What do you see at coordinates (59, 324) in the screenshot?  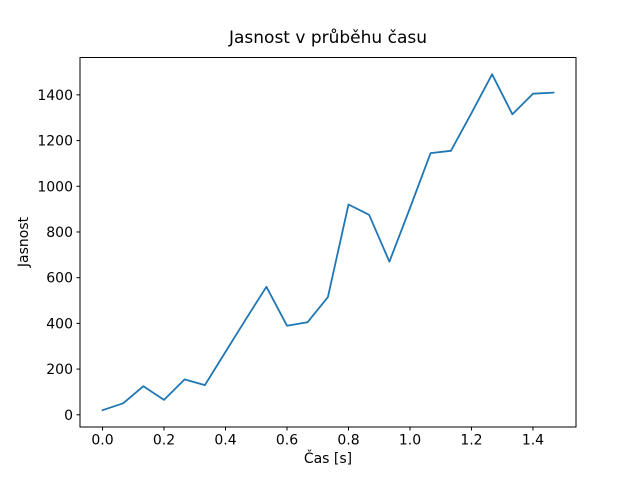 I see `y-tick-label: 400` at bounding box center [59, 324].